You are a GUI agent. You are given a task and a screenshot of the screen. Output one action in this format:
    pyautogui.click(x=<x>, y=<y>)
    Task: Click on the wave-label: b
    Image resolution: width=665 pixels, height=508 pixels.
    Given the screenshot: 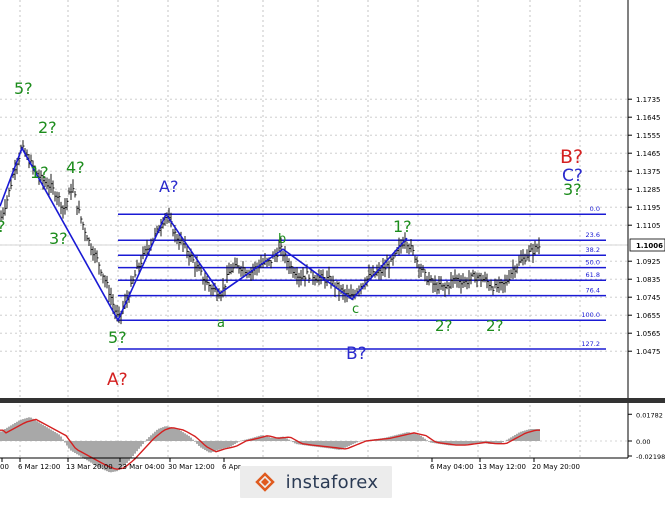 What is the action you would take?
    pyautogui.click(x=282, y=239)
    